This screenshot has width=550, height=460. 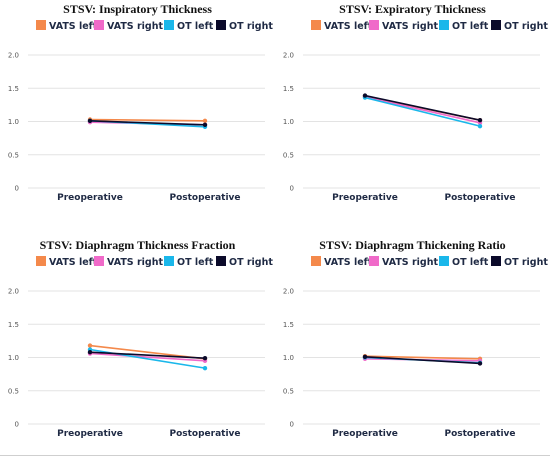 I want to click on series-ot-left, so click(x=147, y=359).